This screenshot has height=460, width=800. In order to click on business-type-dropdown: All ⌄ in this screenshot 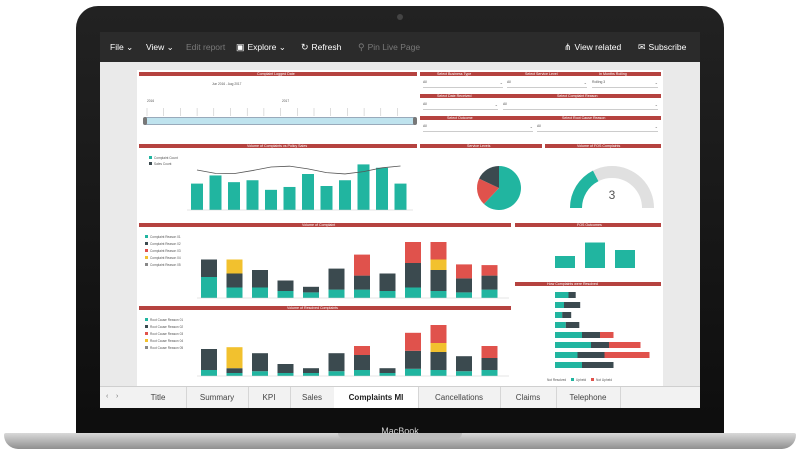, I will do `click(463, 84)`.